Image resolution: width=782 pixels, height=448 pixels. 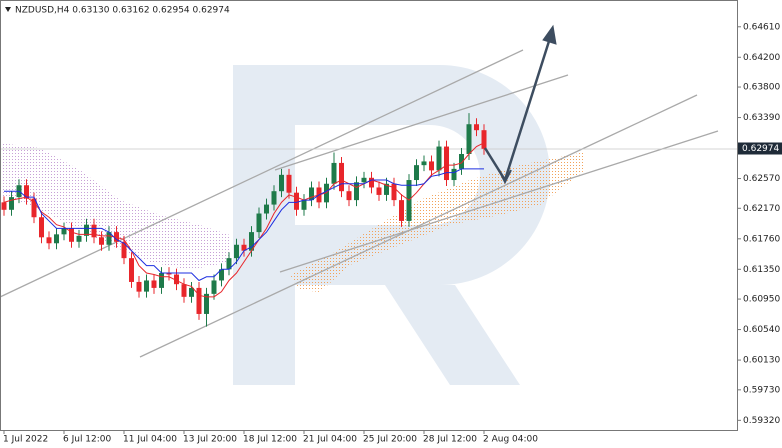 I want to click on last-price-box, so click(x=760, y=148).